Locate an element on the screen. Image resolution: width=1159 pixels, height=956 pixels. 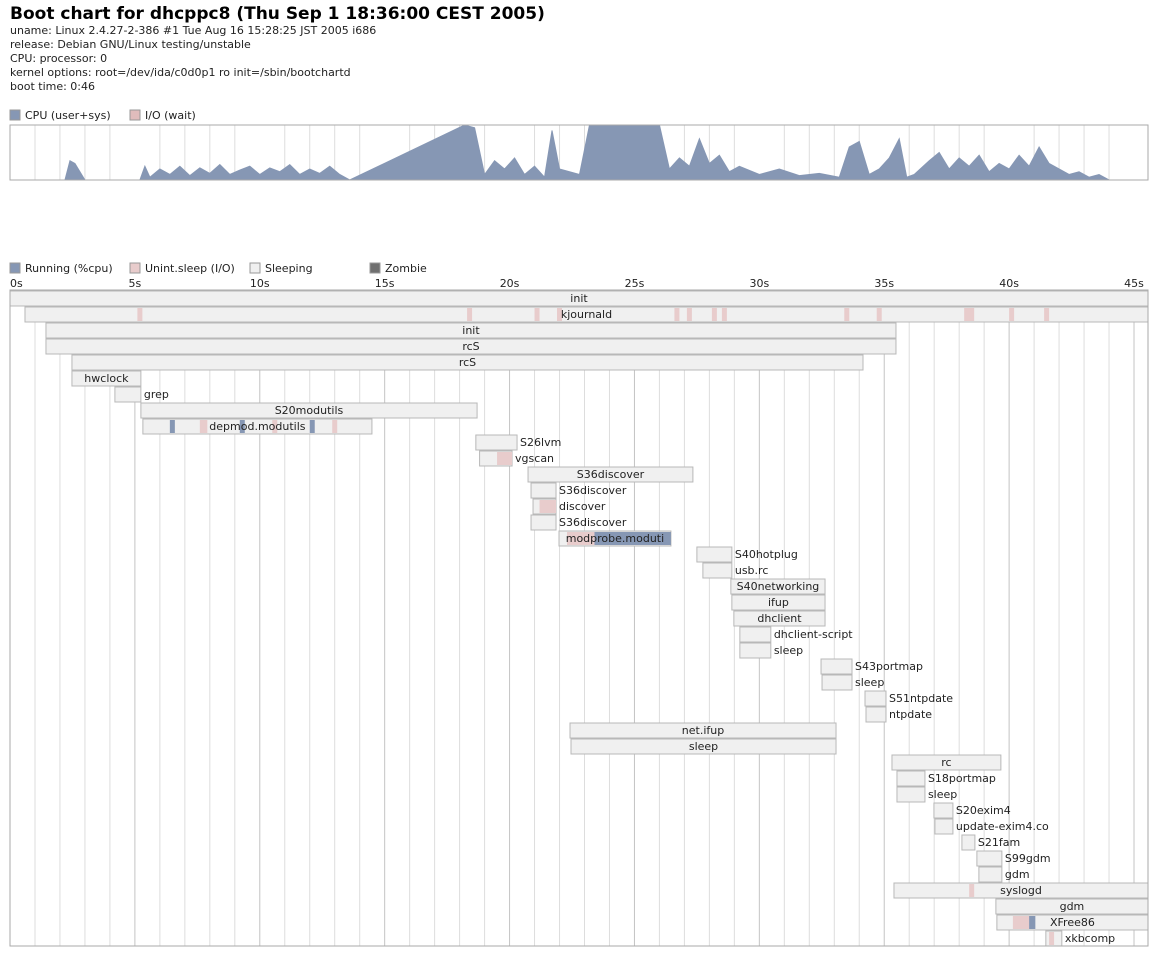
process-label: hwclock is located at coordinates (106, 378).